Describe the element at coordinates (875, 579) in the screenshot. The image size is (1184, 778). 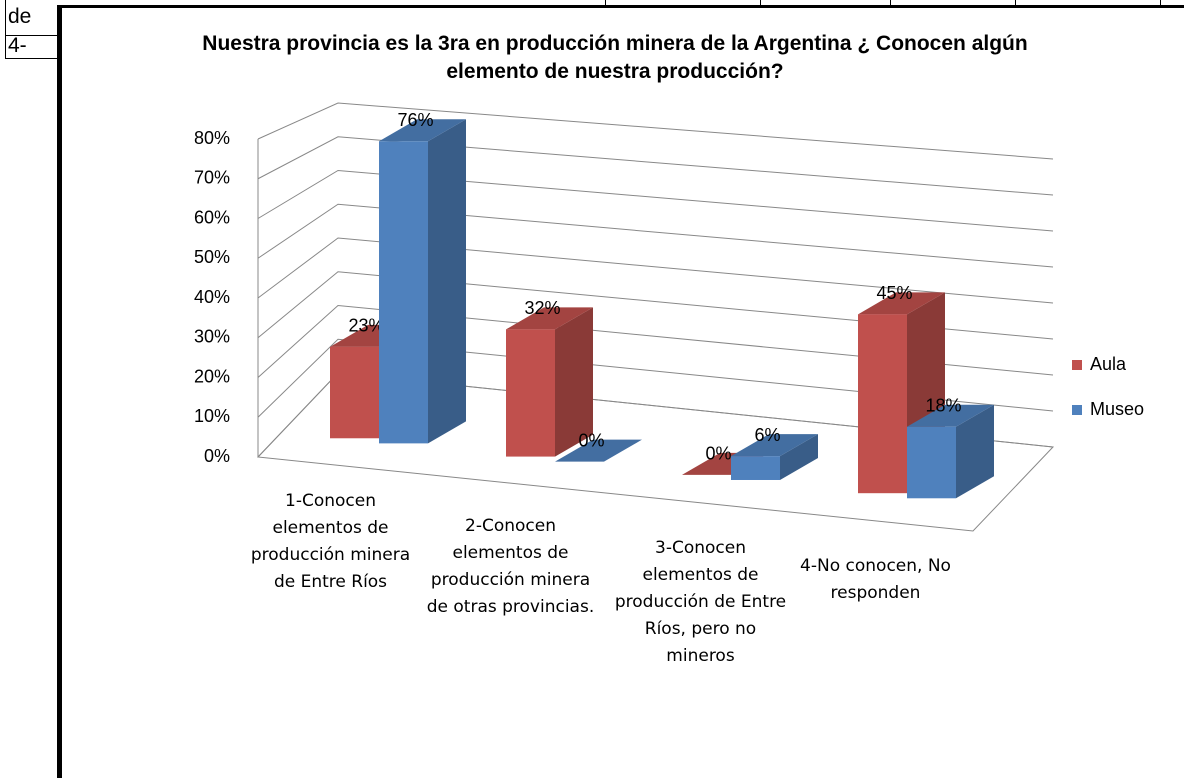
I see `x-tick-label: 4-No conocen, No responden` at that location.